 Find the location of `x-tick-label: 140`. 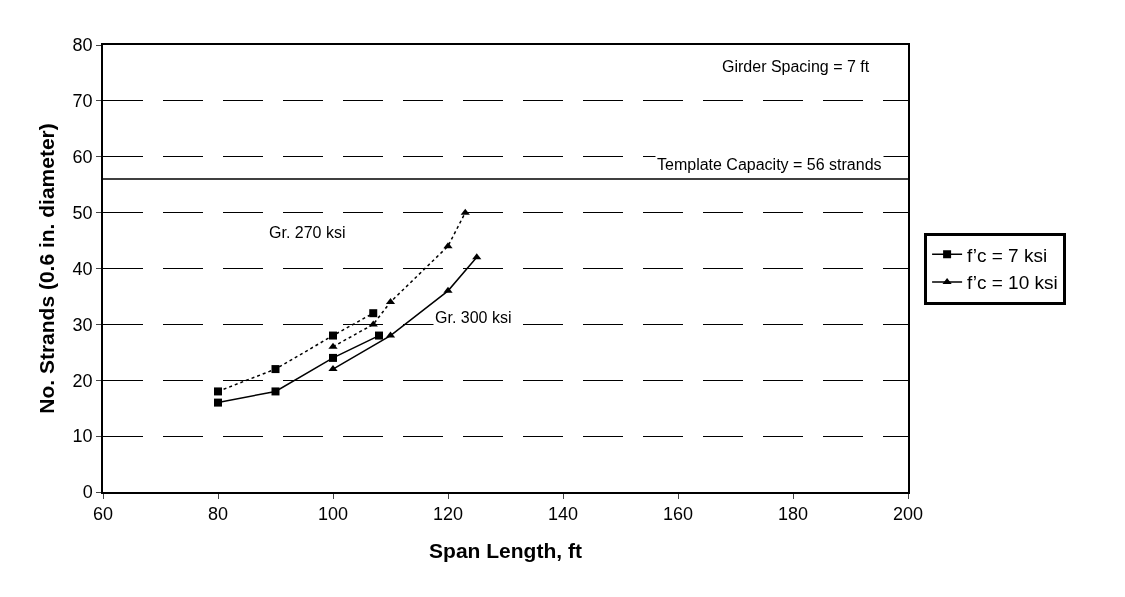

x-tick-label: 140 is located at coordinates (563, 514).